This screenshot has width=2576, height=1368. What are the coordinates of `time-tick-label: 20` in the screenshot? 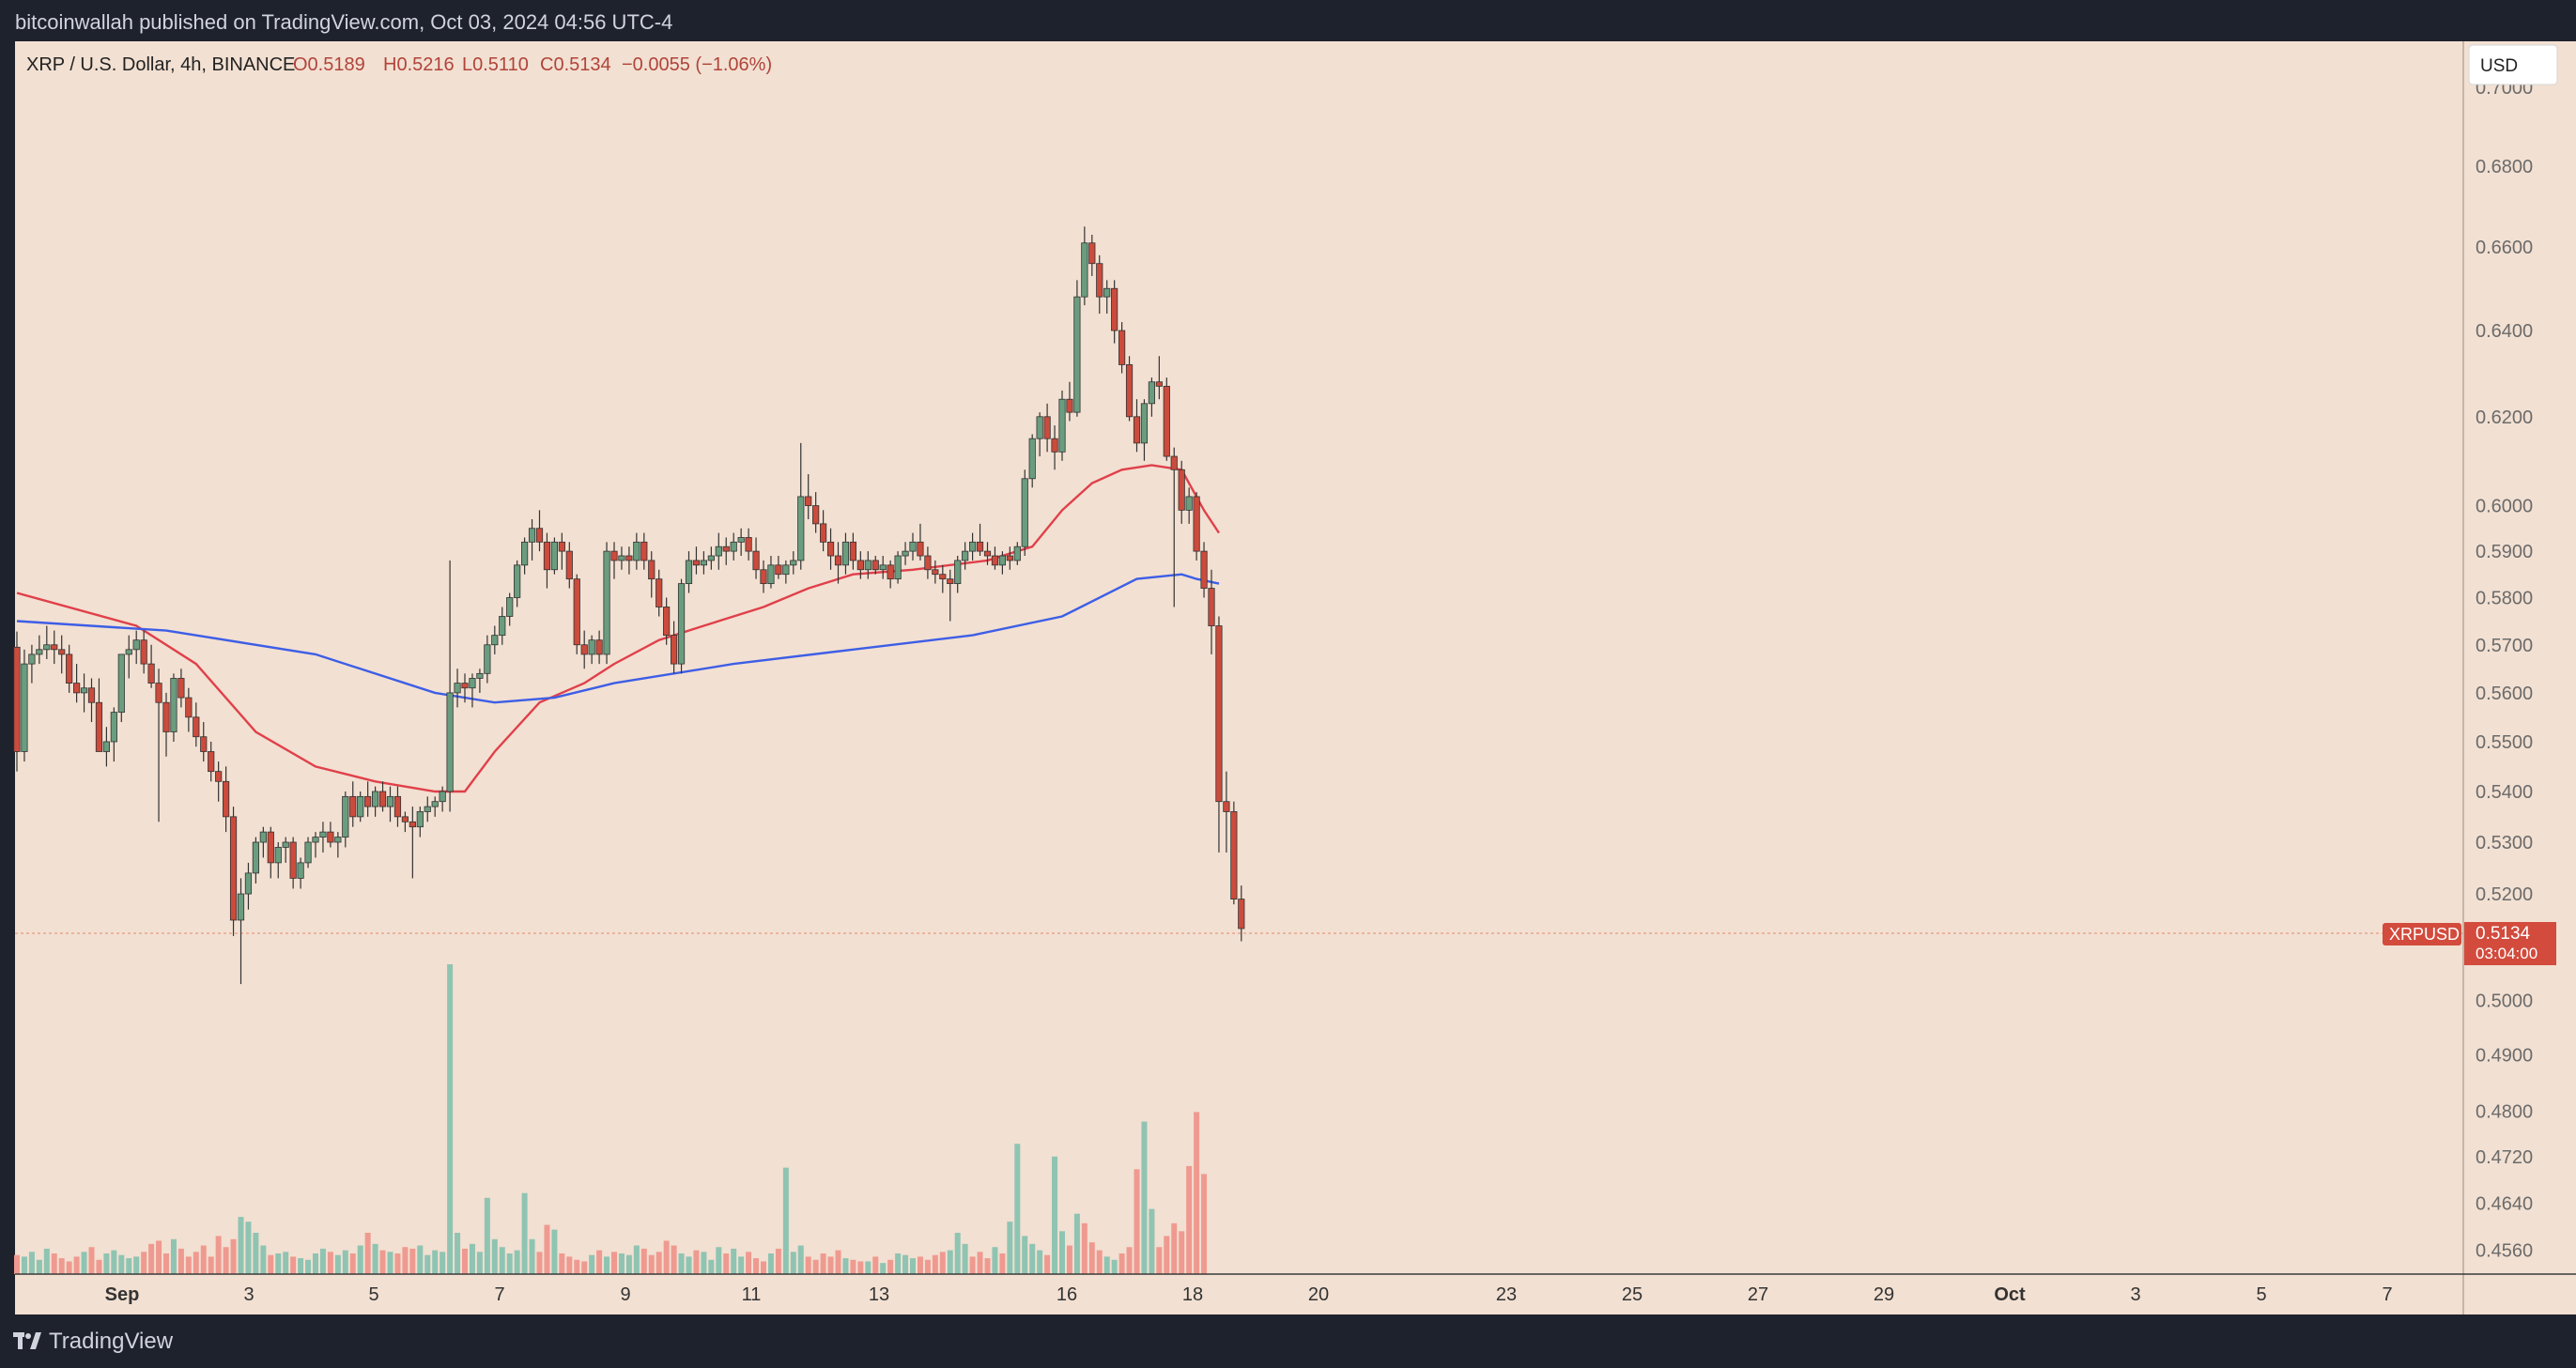 It's located at (1318, 1294).